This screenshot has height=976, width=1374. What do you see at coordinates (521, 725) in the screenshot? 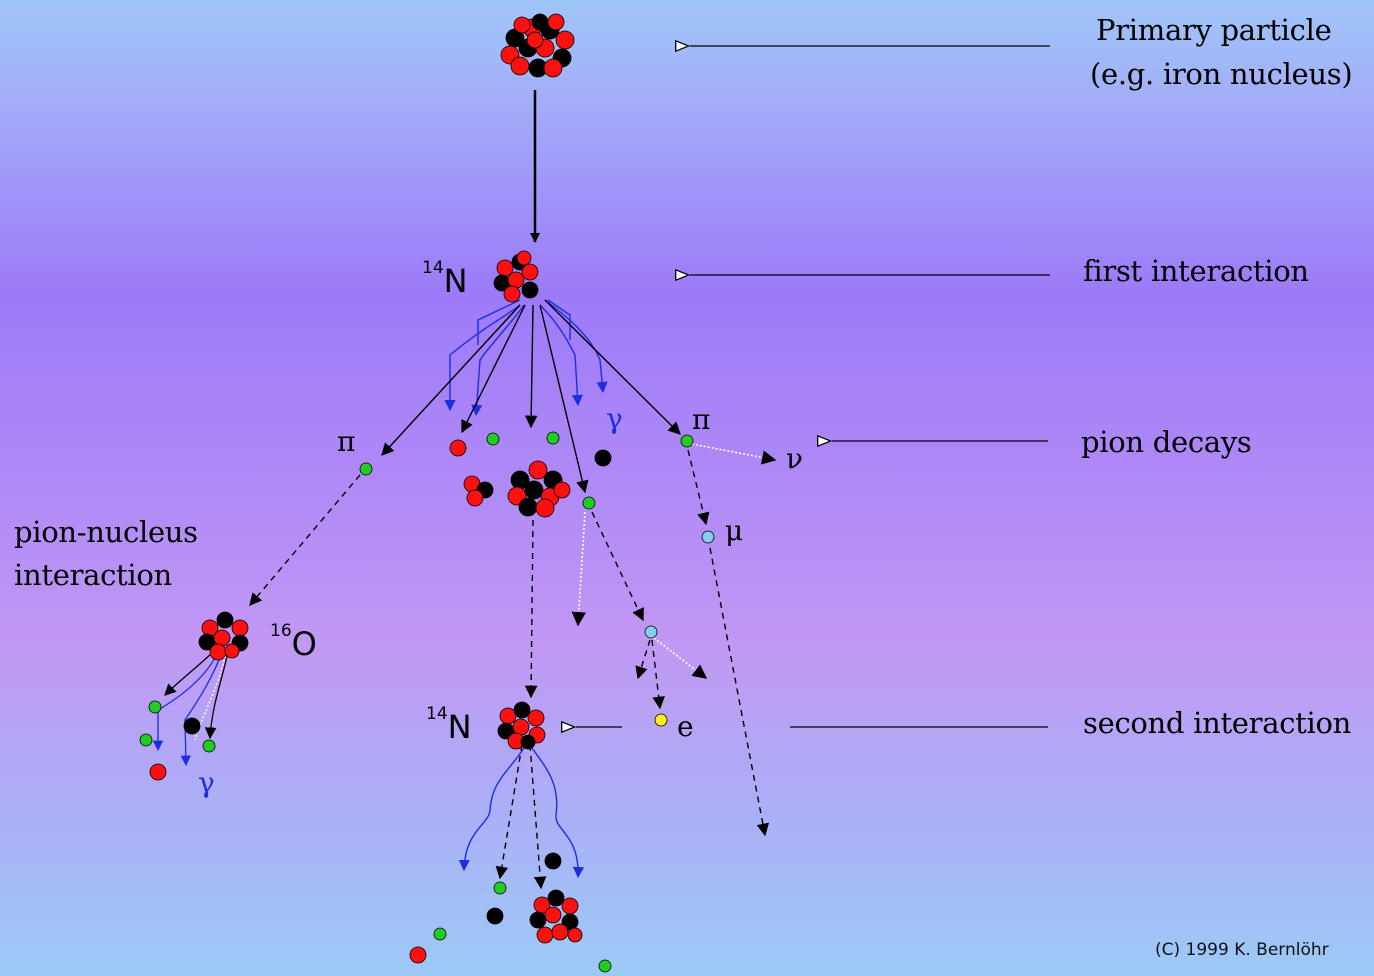
I see `nitrogen-nucleus-second` at bounding box center [521, 725].